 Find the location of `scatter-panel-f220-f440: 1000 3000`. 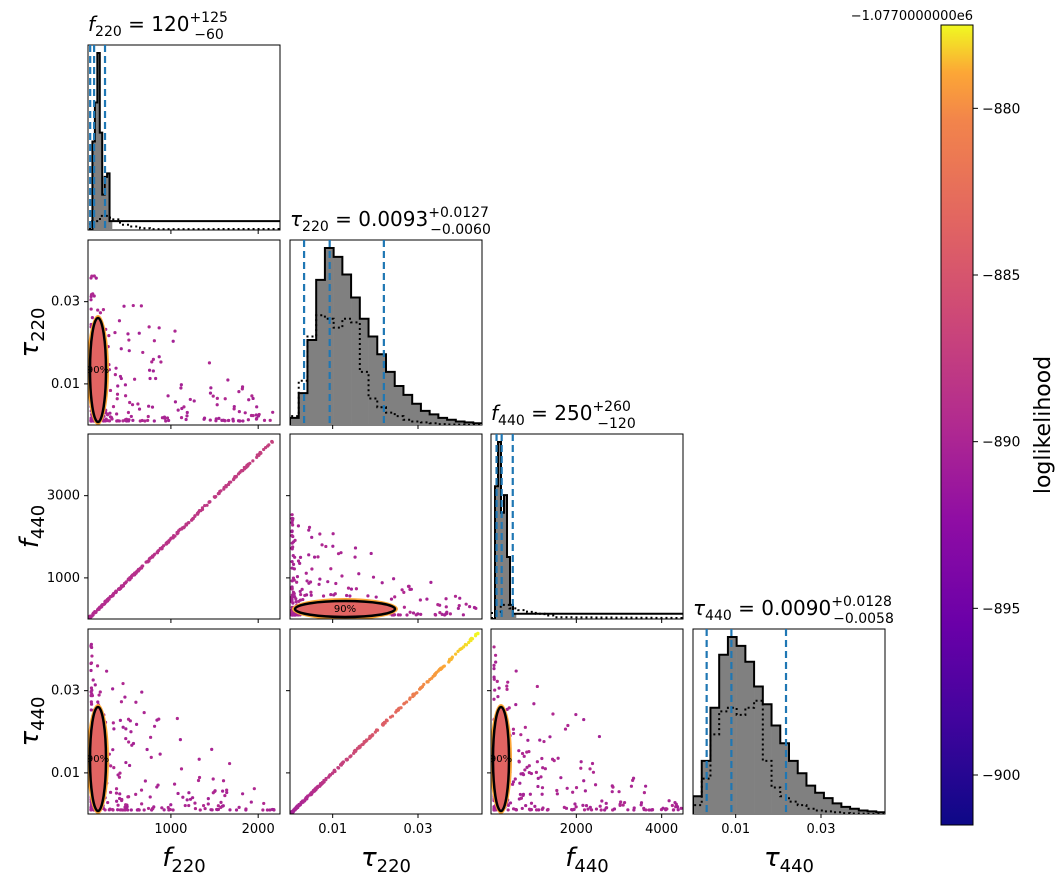

scatter-panel-f220-f440: 1000 3000 is located at coordinates (164, 526).